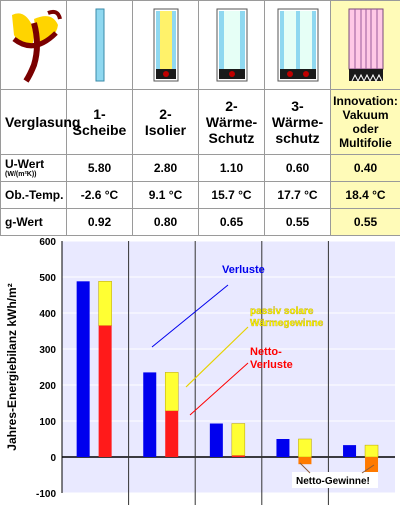  What do you see at coordinates (231, 45) in the screenshot?
I see `low-e-double-pane-icon` at bounding box center [231, 45].